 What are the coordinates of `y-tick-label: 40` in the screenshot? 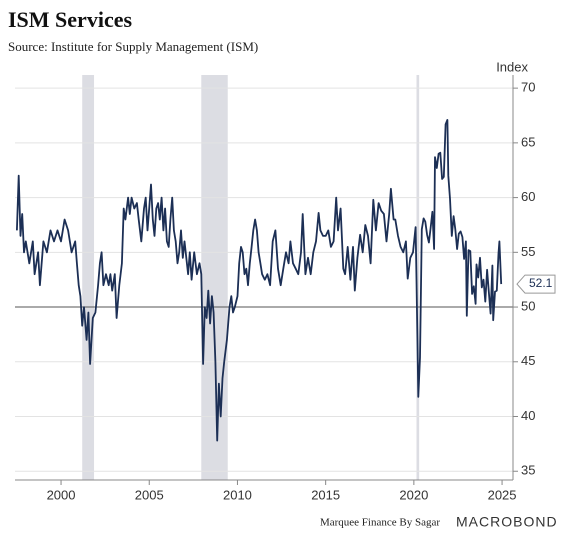 It's located at (528, 415).